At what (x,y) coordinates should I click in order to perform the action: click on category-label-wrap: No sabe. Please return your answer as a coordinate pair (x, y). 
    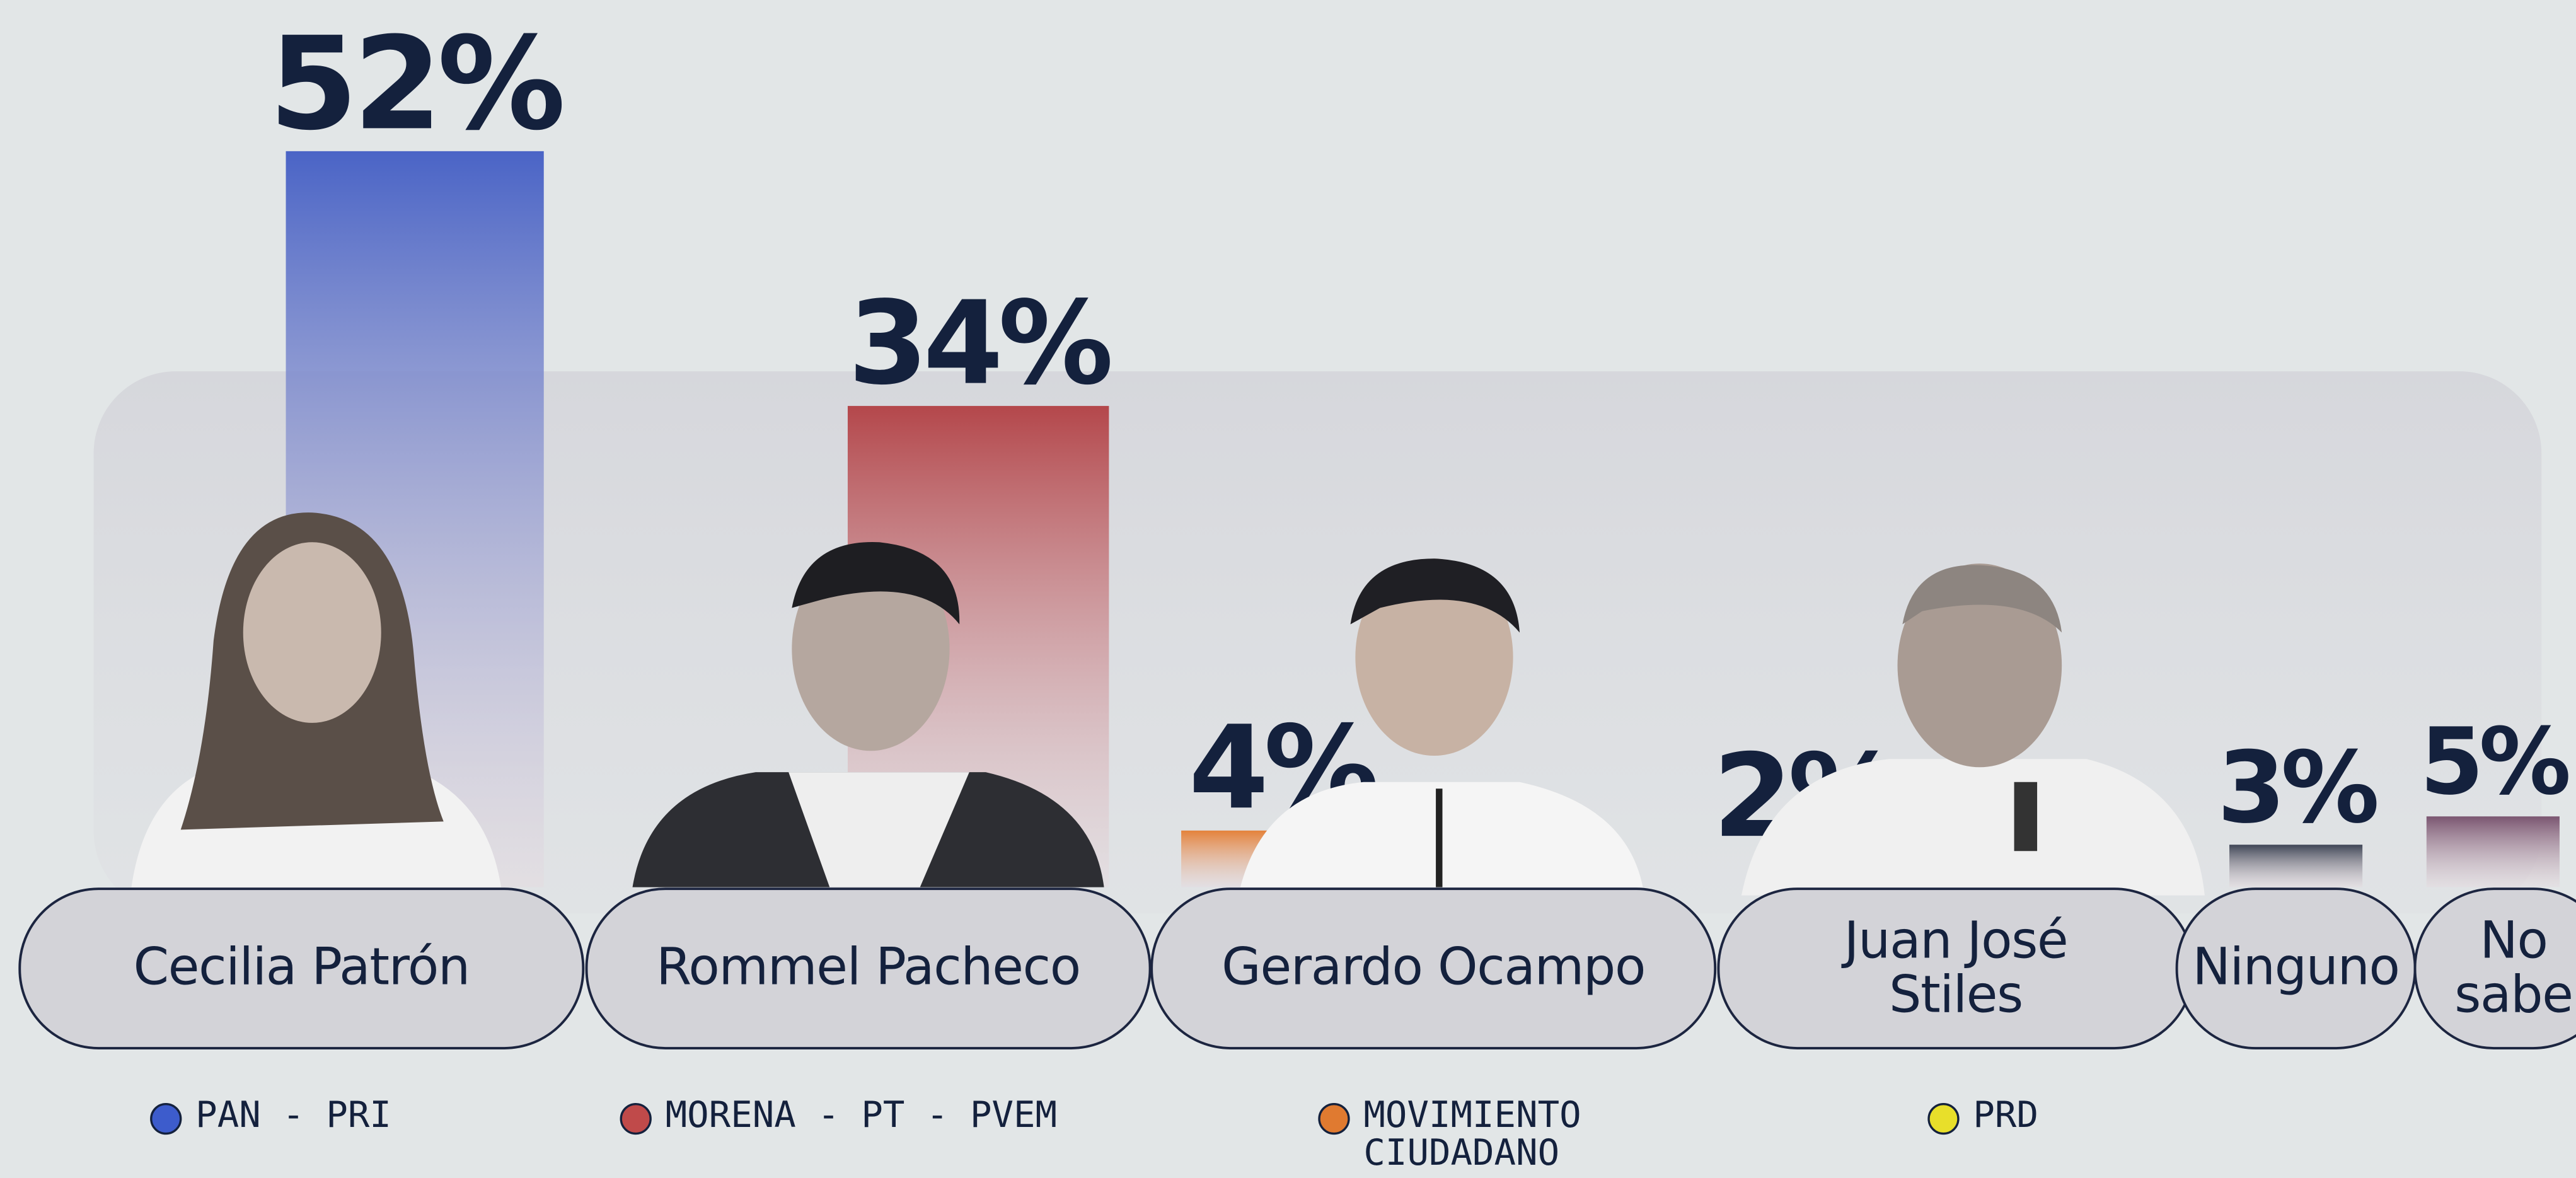
    Looking at the image, I should click on (2508, 968).